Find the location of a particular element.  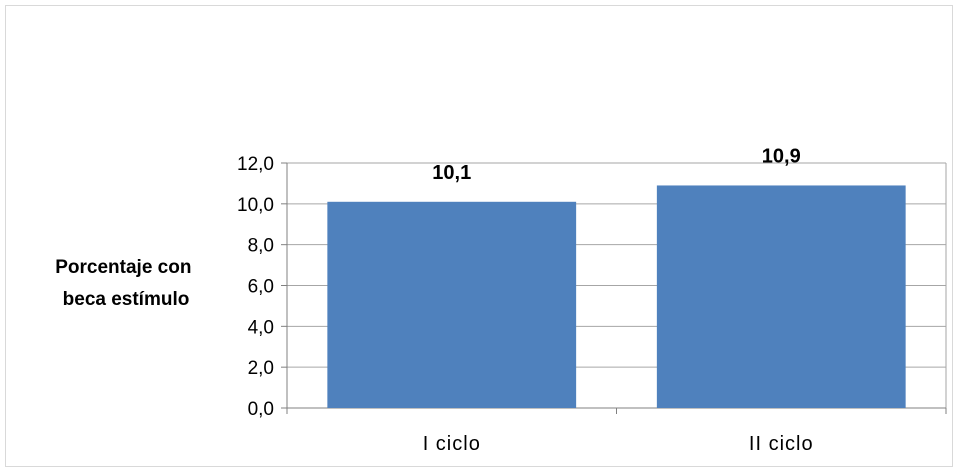

y-tick-label: 0,0 is located at coordinates (261, 409).